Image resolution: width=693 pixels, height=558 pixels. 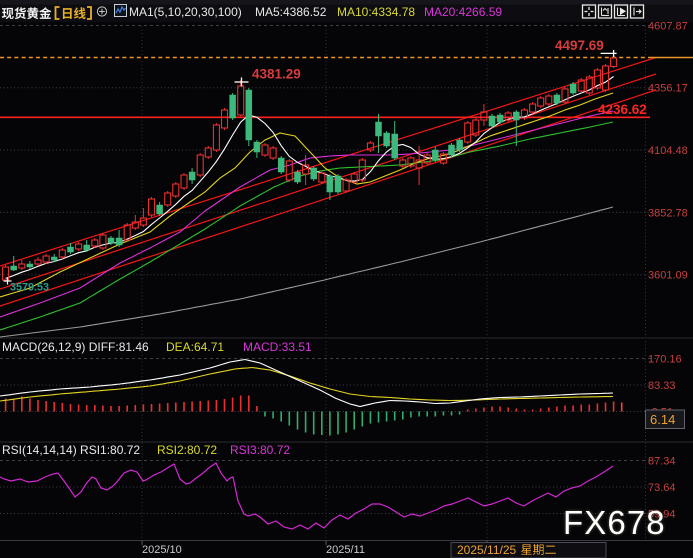 I want to click on svg-text: 4104.48, so click(x=668, y=151).